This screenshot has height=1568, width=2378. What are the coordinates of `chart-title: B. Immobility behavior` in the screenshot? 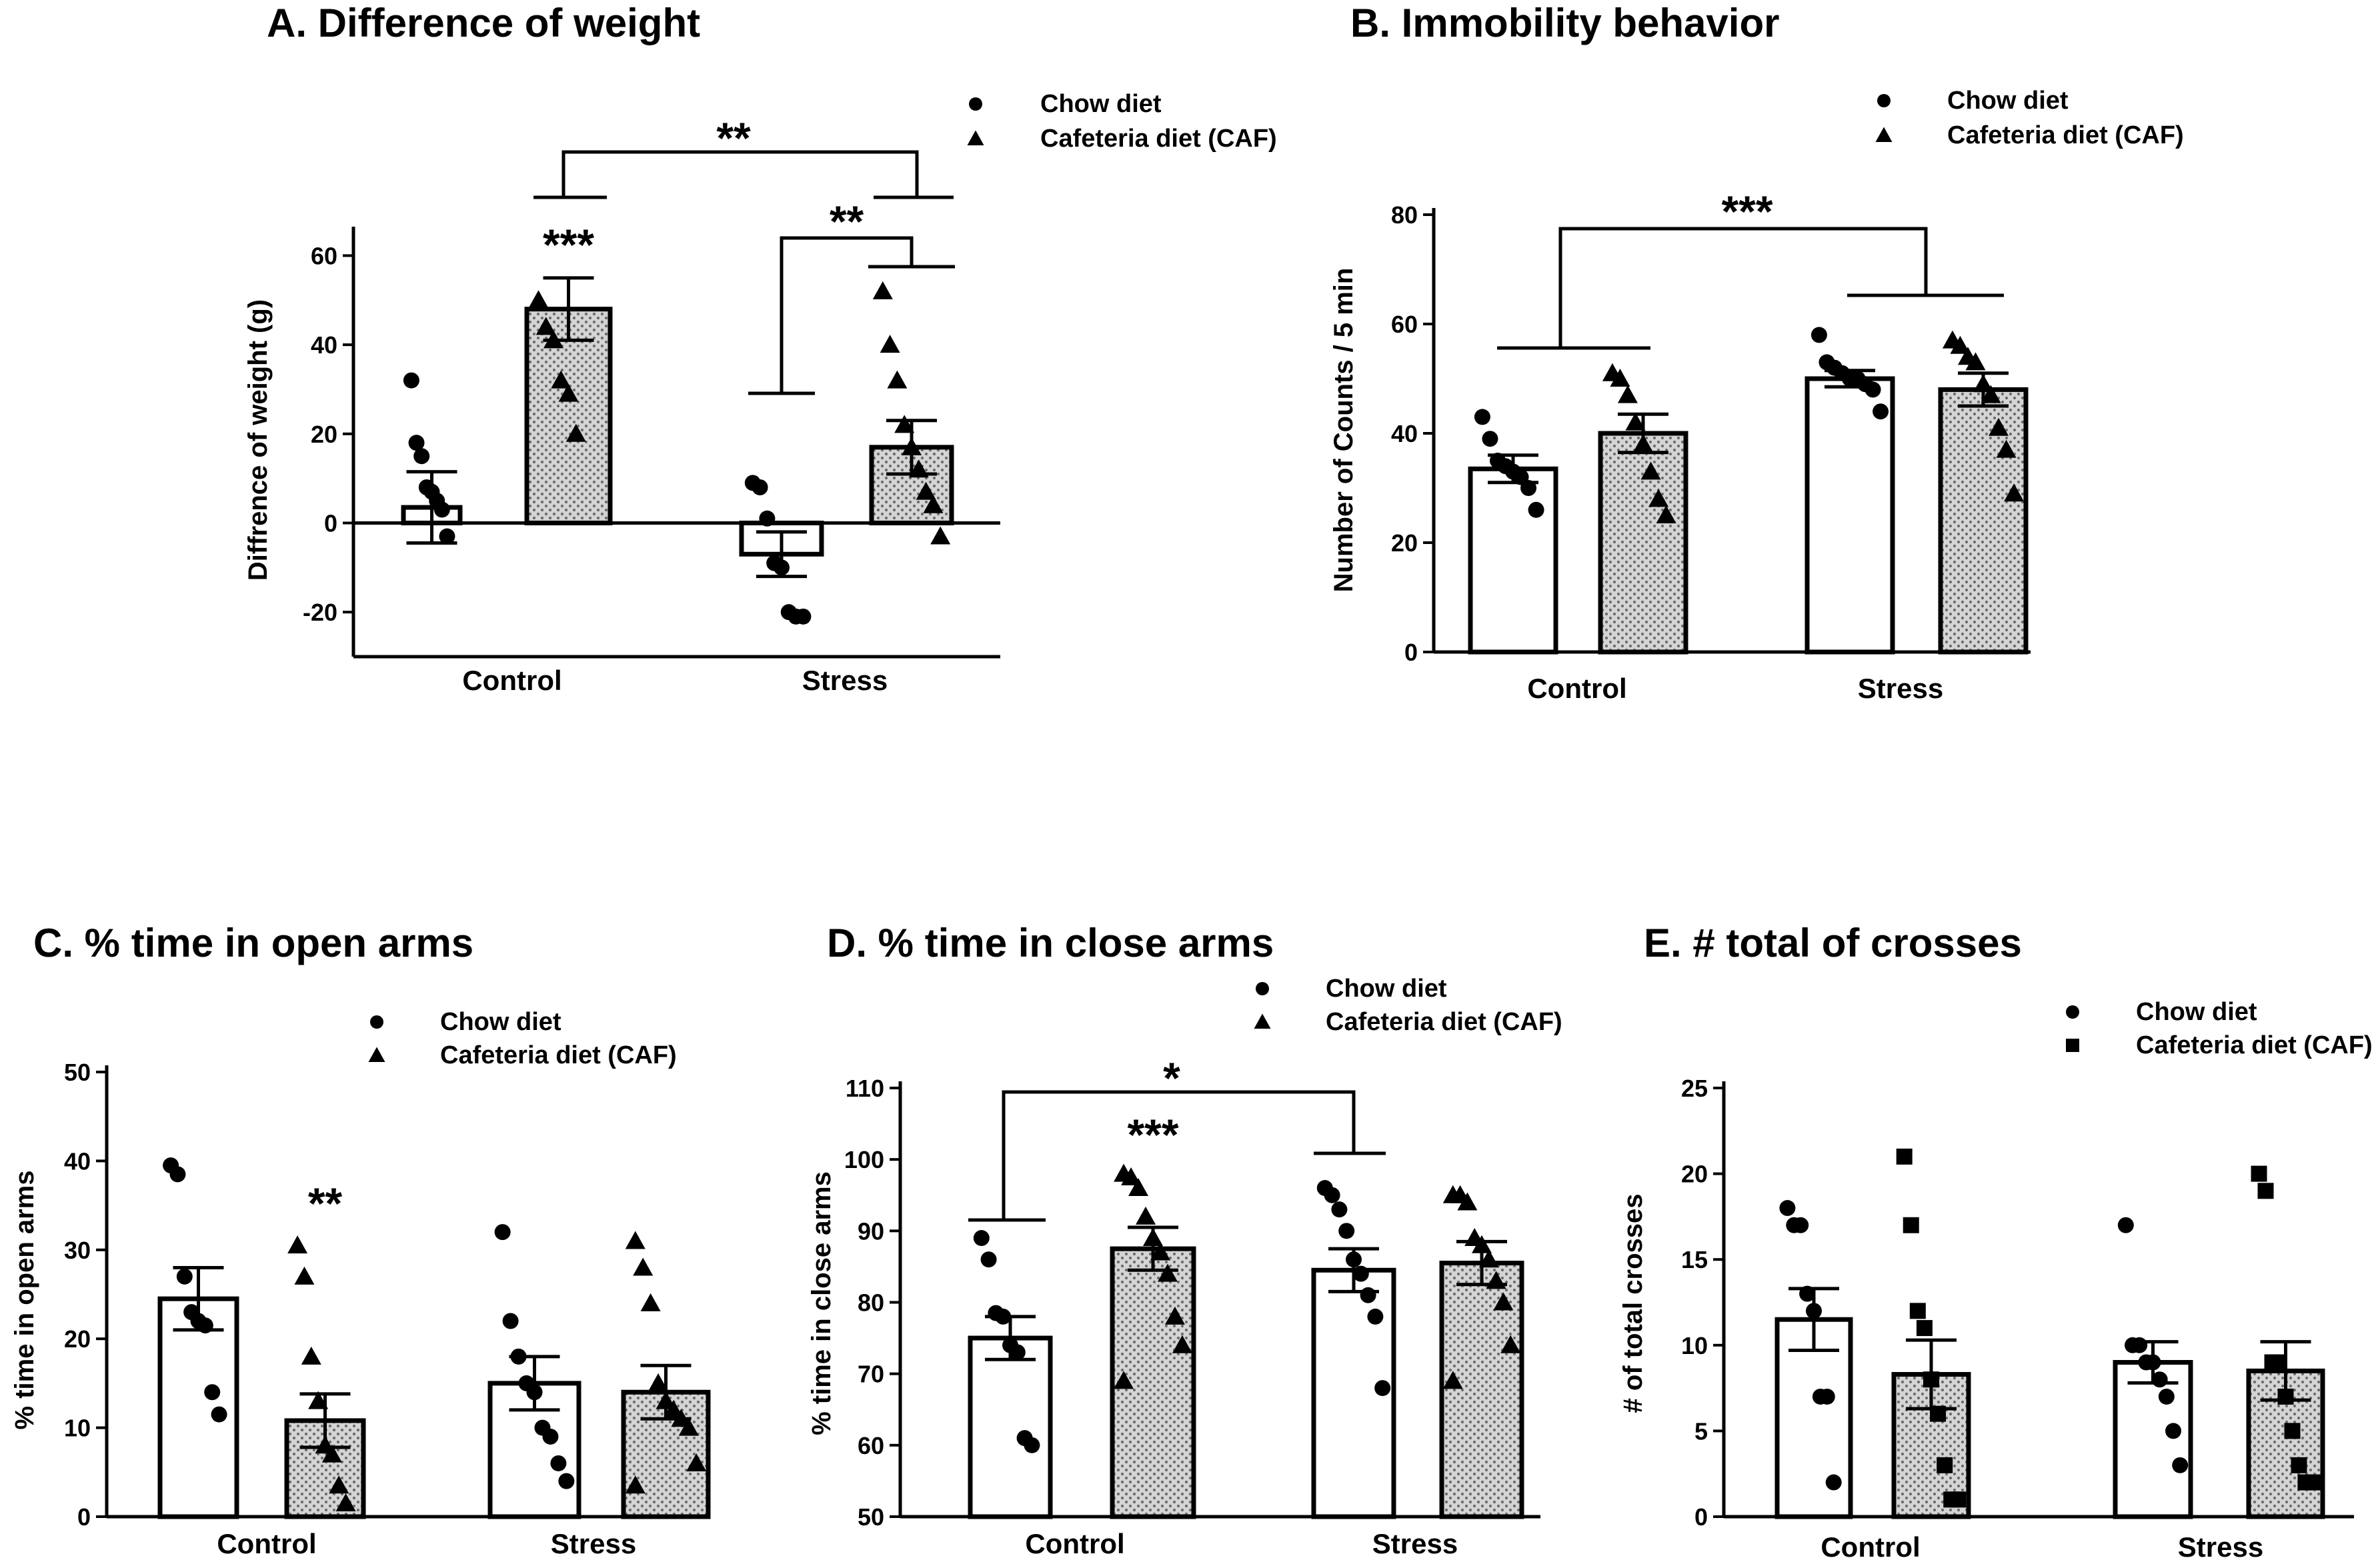 It's located at (1564, 23).